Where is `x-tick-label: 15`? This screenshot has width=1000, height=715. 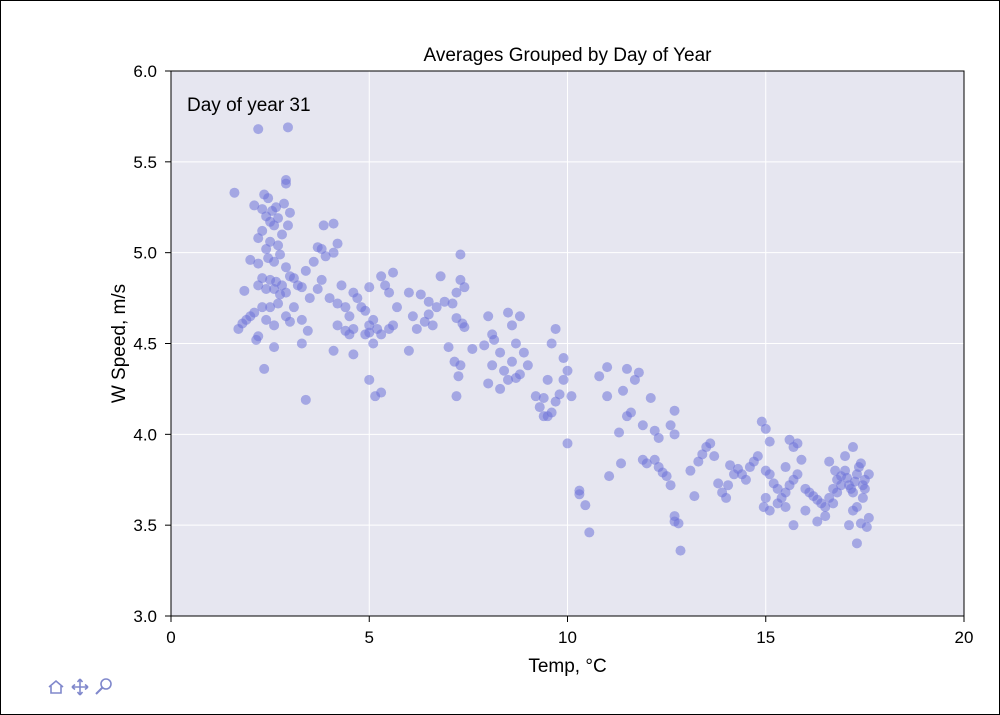 x-tick-label: 15 is located at coordinates (765, 637).